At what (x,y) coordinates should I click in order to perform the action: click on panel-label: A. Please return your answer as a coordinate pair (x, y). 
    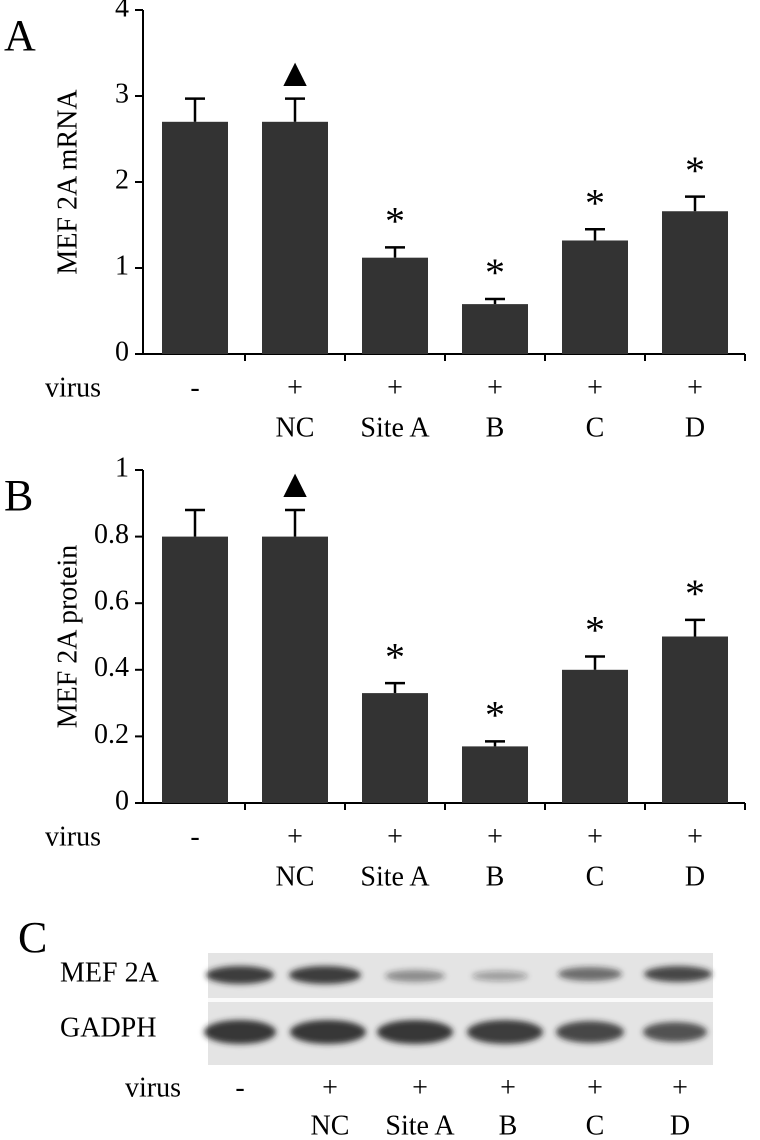
    Looking at the image, I should click on (20, 35).